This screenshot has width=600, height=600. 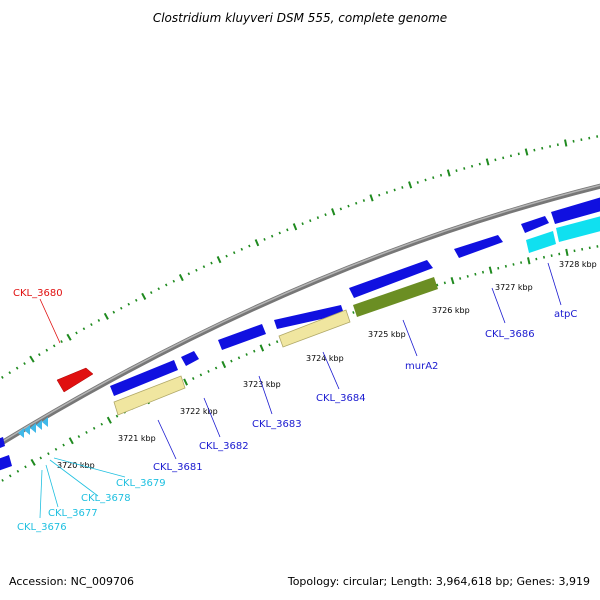 I want to click on gene-cluster-small-cyan, so click(x=33, y=427).